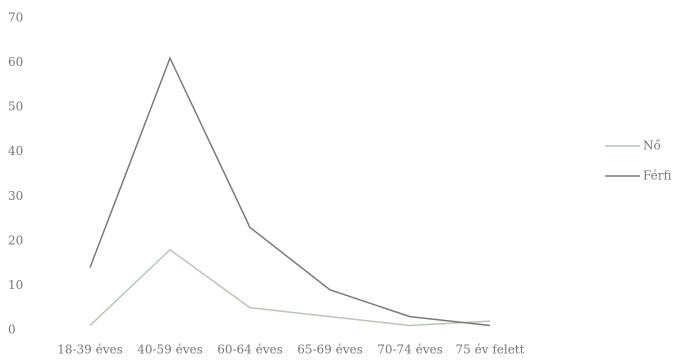 This screenshot has height=364, width=675. I want to click on y-tick-label: 70, so click(15, 18).